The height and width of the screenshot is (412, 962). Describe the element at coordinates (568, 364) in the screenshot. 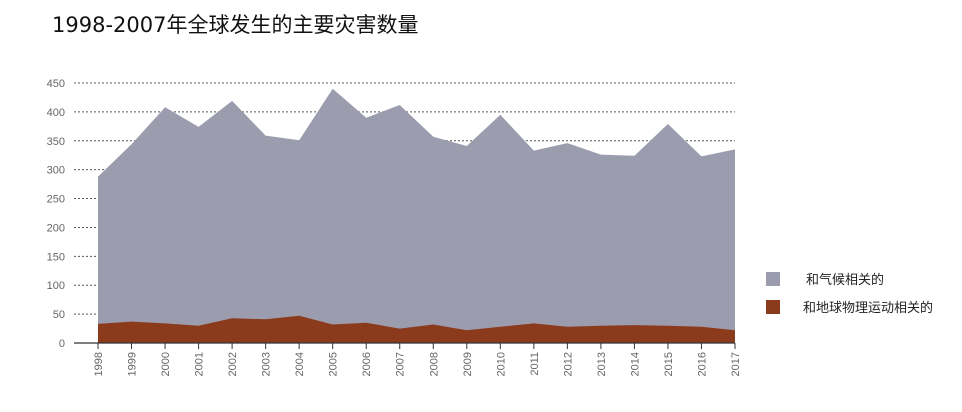

I see `x-tick-label-2012: 2012` at that location.